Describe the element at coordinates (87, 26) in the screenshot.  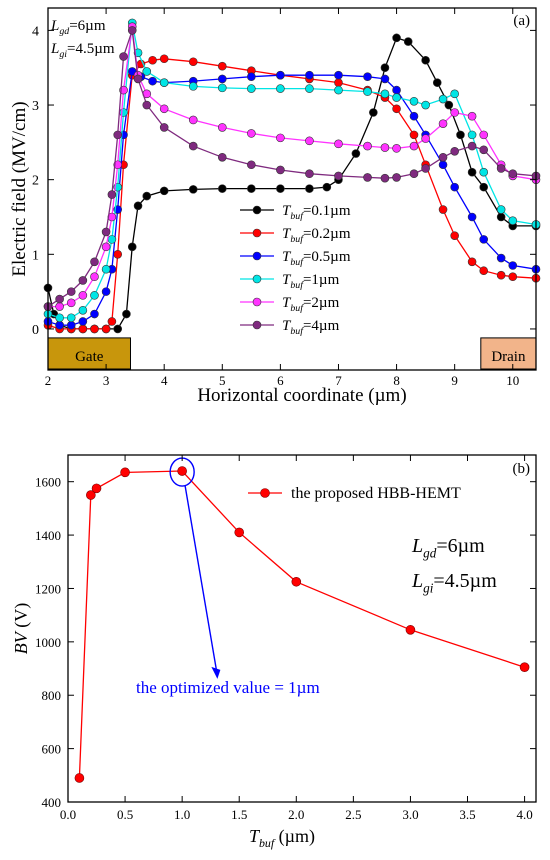
I see `annotation-lgd-text: =6µm` at that location.